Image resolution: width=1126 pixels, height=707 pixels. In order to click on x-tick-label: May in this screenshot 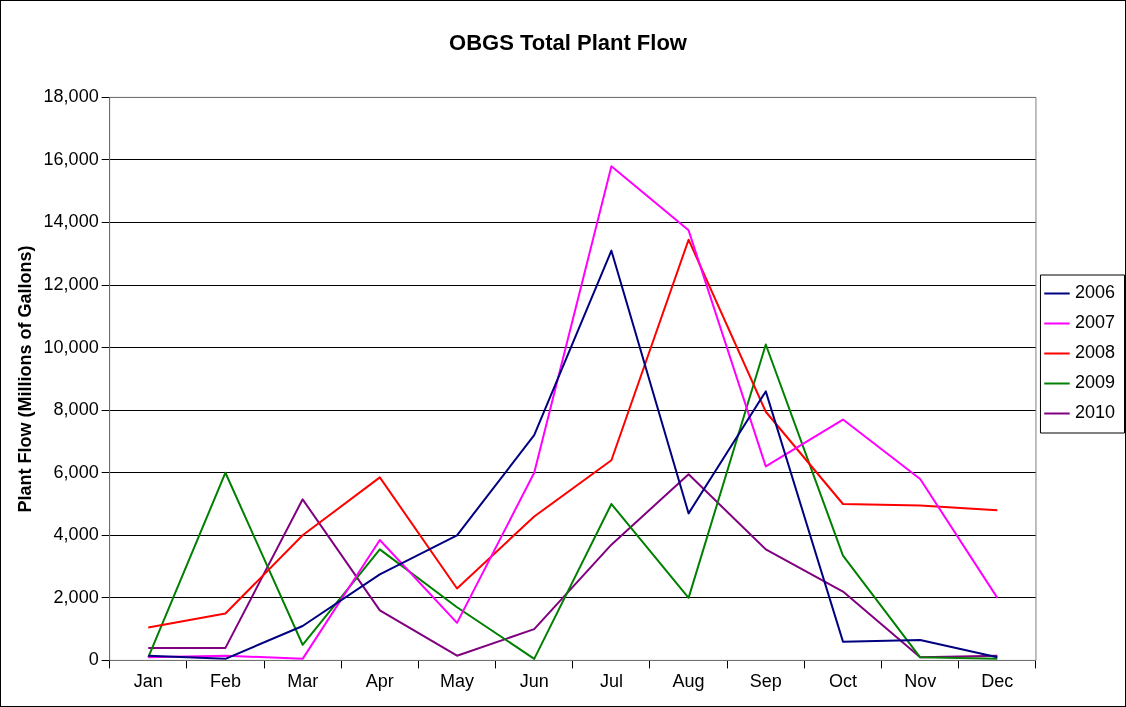, I will do `click(457, 681)`.